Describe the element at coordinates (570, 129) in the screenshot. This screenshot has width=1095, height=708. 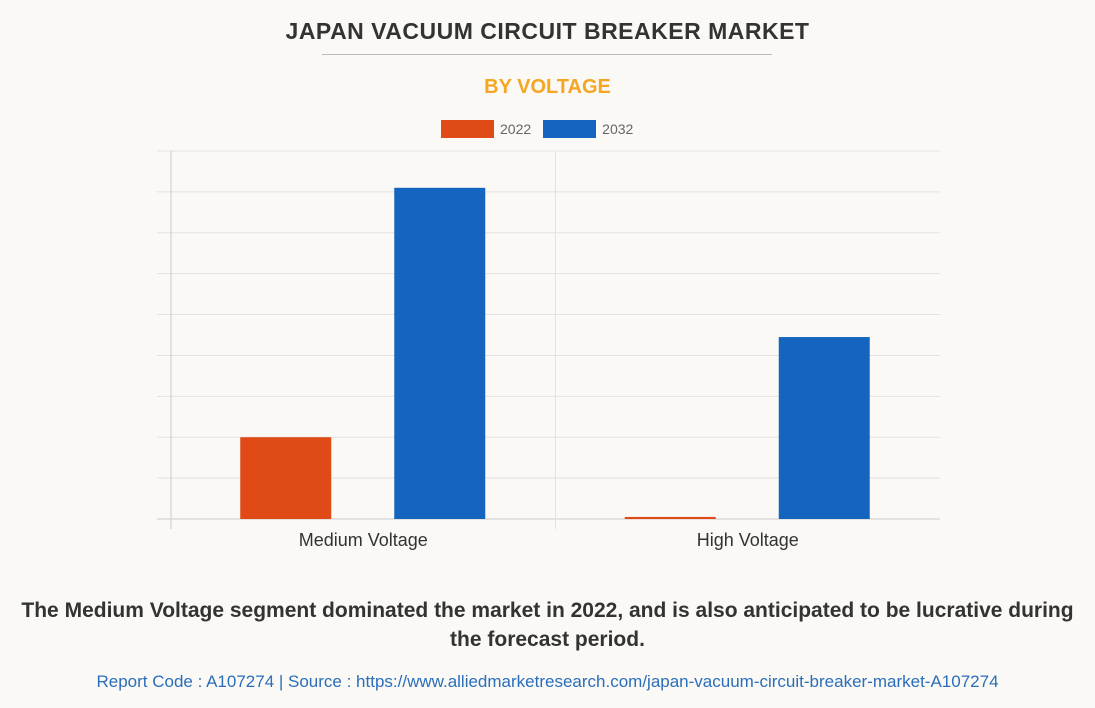
I see `legend-swatch-2032` at that location.